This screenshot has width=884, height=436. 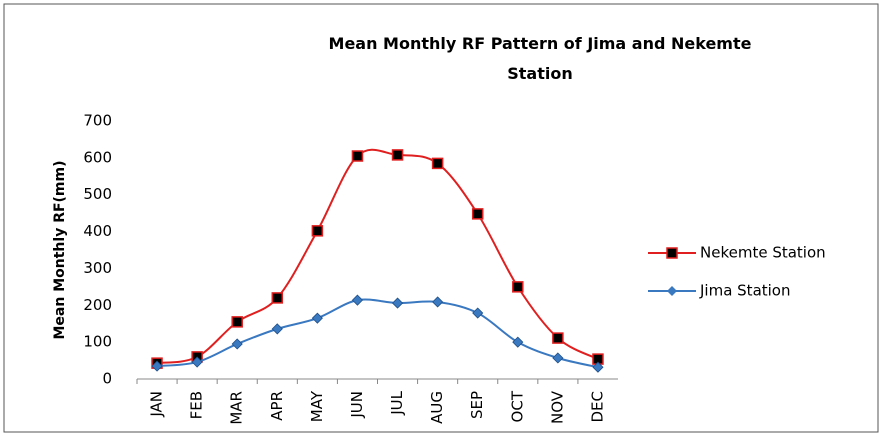 I want to click on x-tick-label: AUG, so click(x=437, y=407).